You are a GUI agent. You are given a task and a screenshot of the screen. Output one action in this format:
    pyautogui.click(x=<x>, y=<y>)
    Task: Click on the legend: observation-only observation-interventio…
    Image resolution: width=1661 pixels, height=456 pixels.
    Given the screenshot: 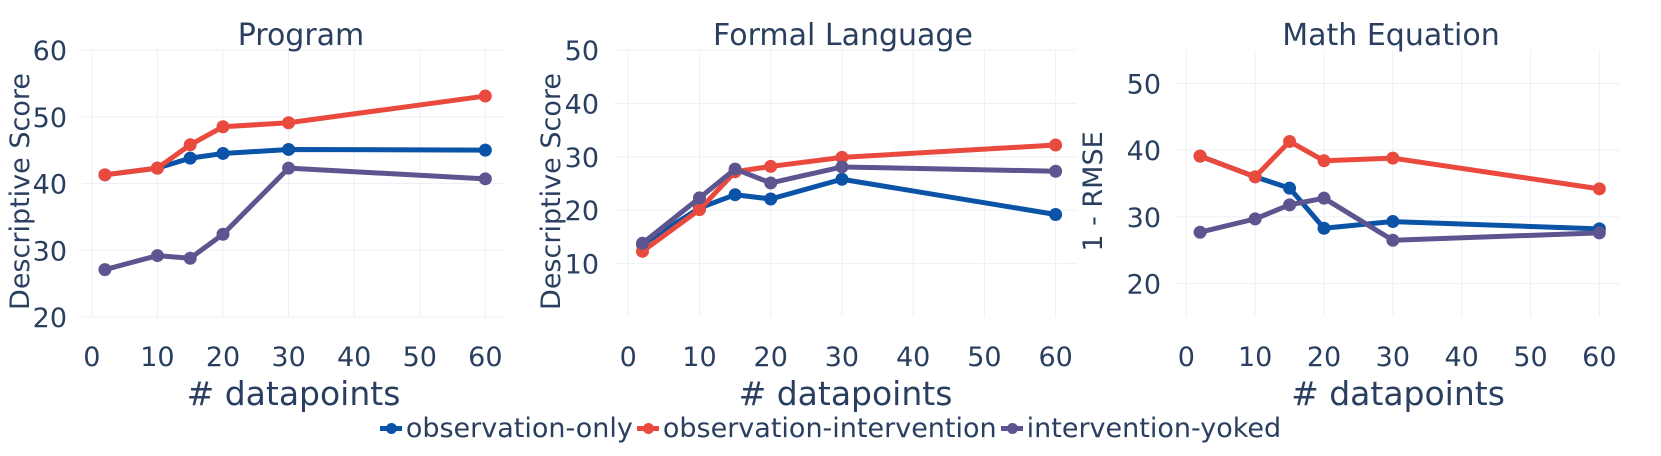 What is the action you would take?
    pyautogui.click(x=830, y=428)
    